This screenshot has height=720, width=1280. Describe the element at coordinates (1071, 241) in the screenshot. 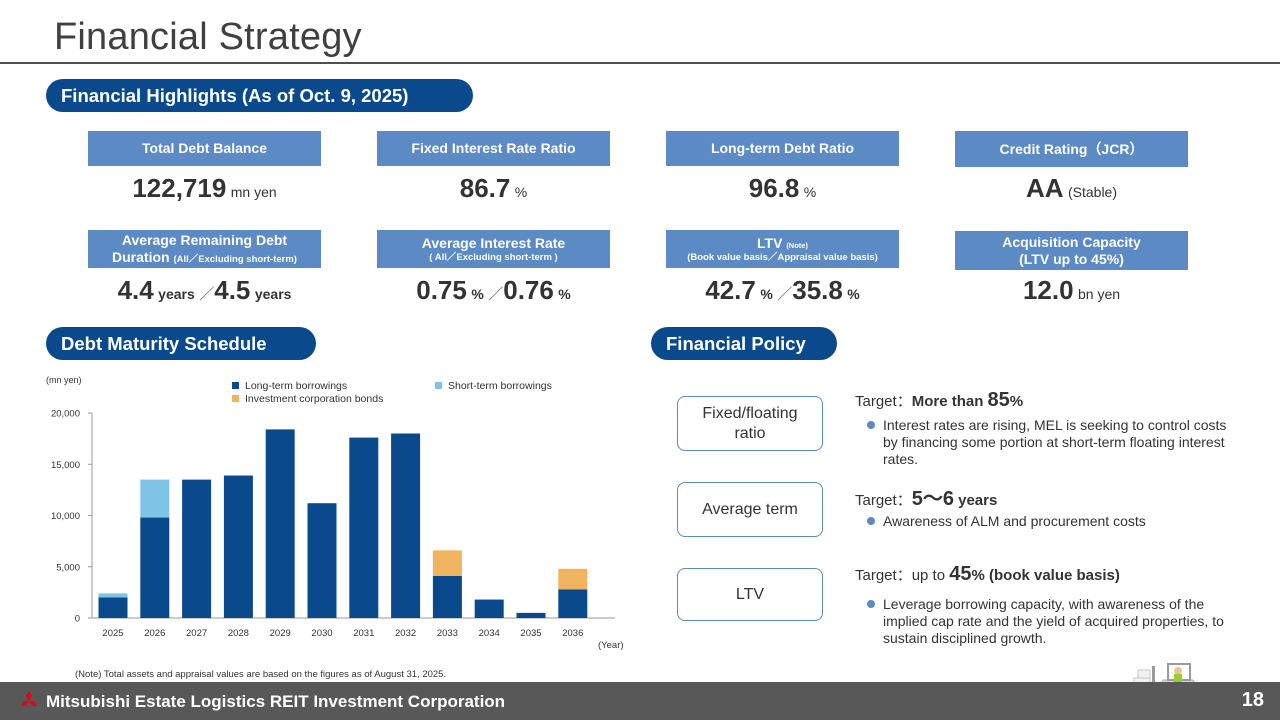

I see `kpi-header-text: Acquisition Capacity` at that location.